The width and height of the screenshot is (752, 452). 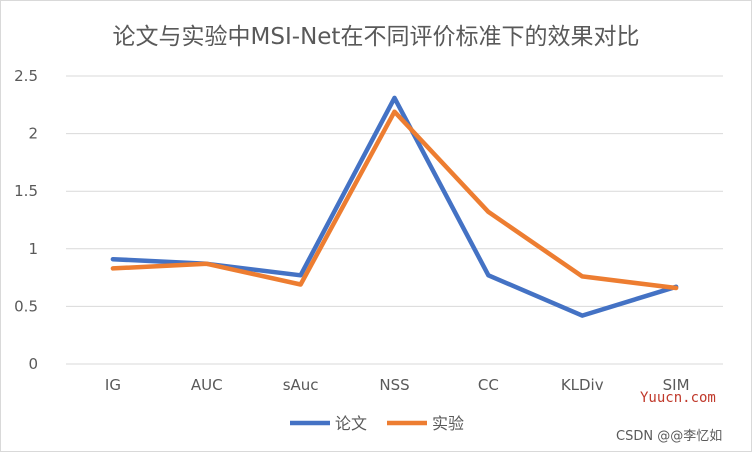 What do you see at coordinates (33, 364) in the screenshot?
I see `y-tick-label: 0` at bounding box center [33, 364].